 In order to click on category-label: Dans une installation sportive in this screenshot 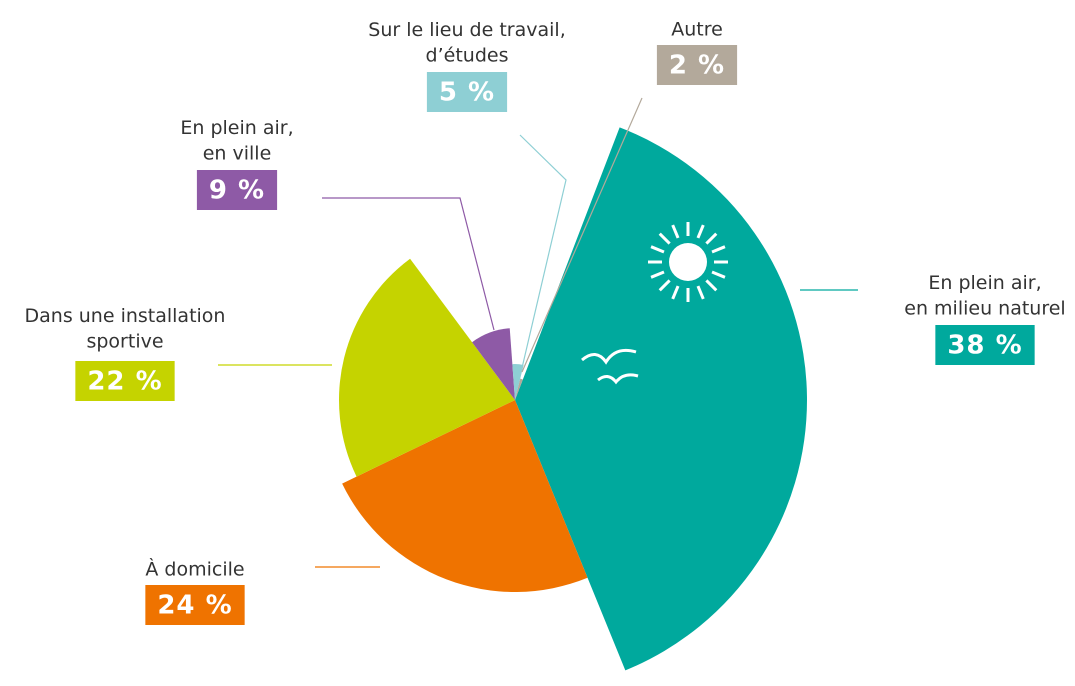, I will do `click(125, 329)`.